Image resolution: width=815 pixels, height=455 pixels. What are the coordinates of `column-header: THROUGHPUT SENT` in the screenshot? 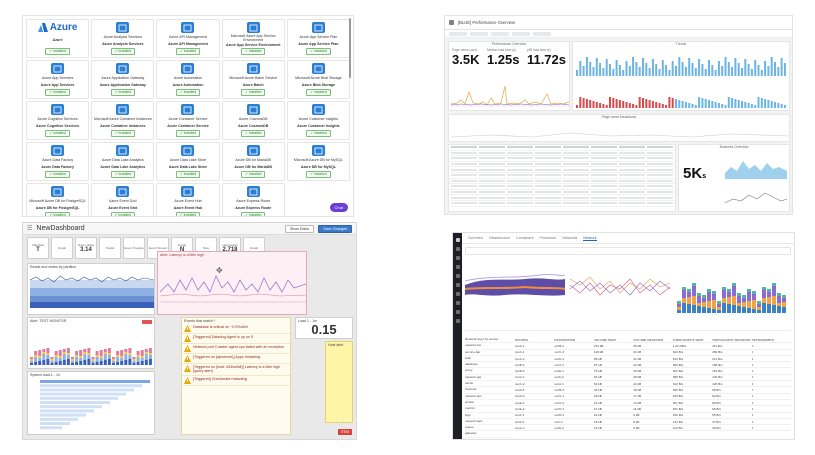 It's located at (688, 339).